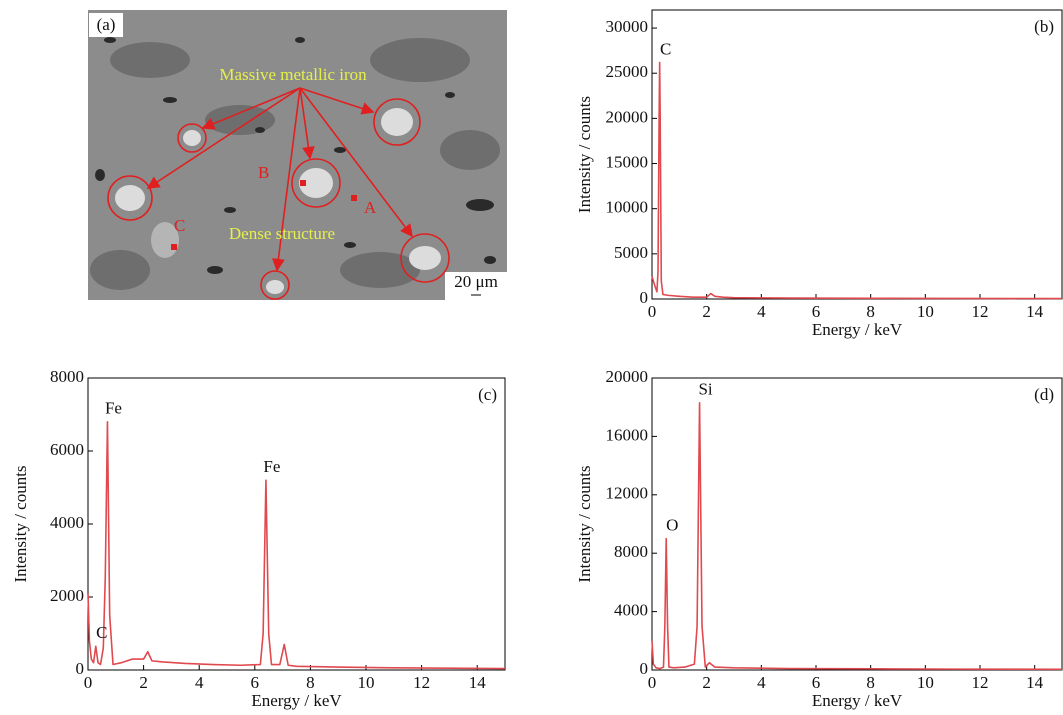  Describe the element at coordinates (627, 207) in the screenshot. I see `y-tick-label: 10000` at that location.